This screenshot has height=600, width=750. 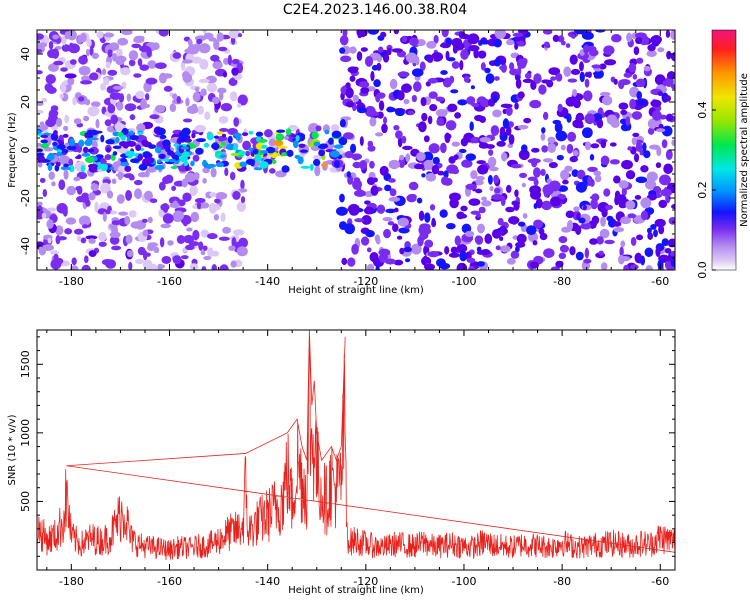 I want to click on colorbar: 0.0 0.2 0.4 Normalized spectral amplitude, so click(x=723, y=154).